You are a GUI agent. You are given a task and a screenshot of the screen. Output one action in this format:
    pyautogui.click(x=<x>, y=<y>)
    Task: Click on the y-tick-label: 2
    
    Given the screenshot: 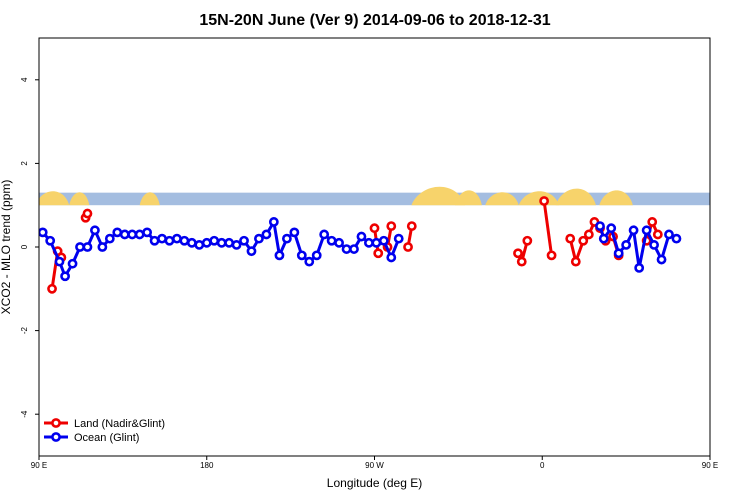 What is the action you would take?
    pyautogui.click(x=24, y=163)
    